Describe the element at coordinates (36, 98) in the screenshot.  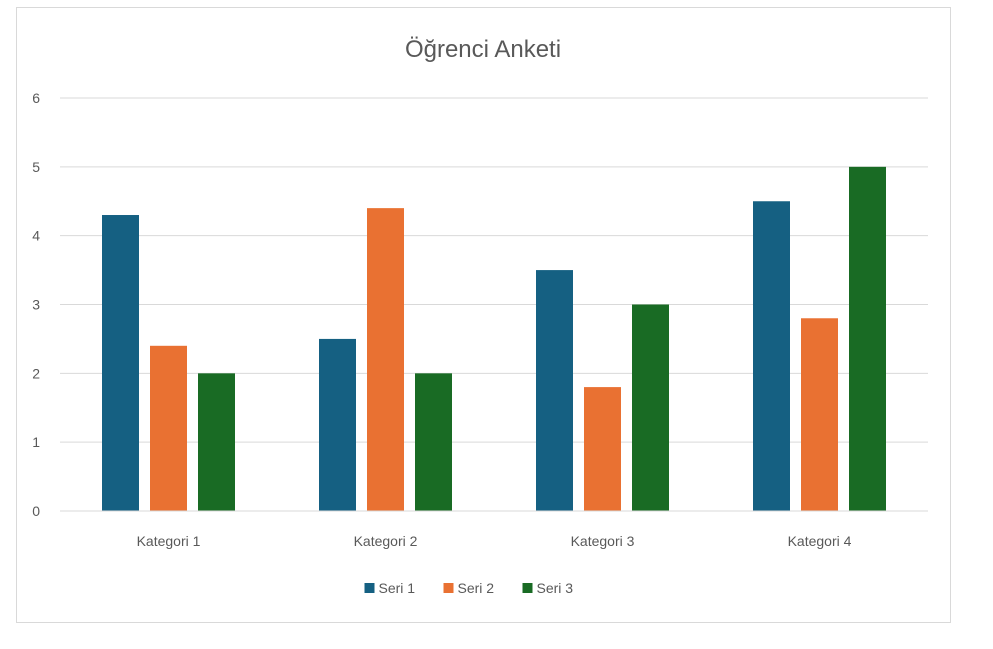
I see `y-tick-label: 6` at that location.